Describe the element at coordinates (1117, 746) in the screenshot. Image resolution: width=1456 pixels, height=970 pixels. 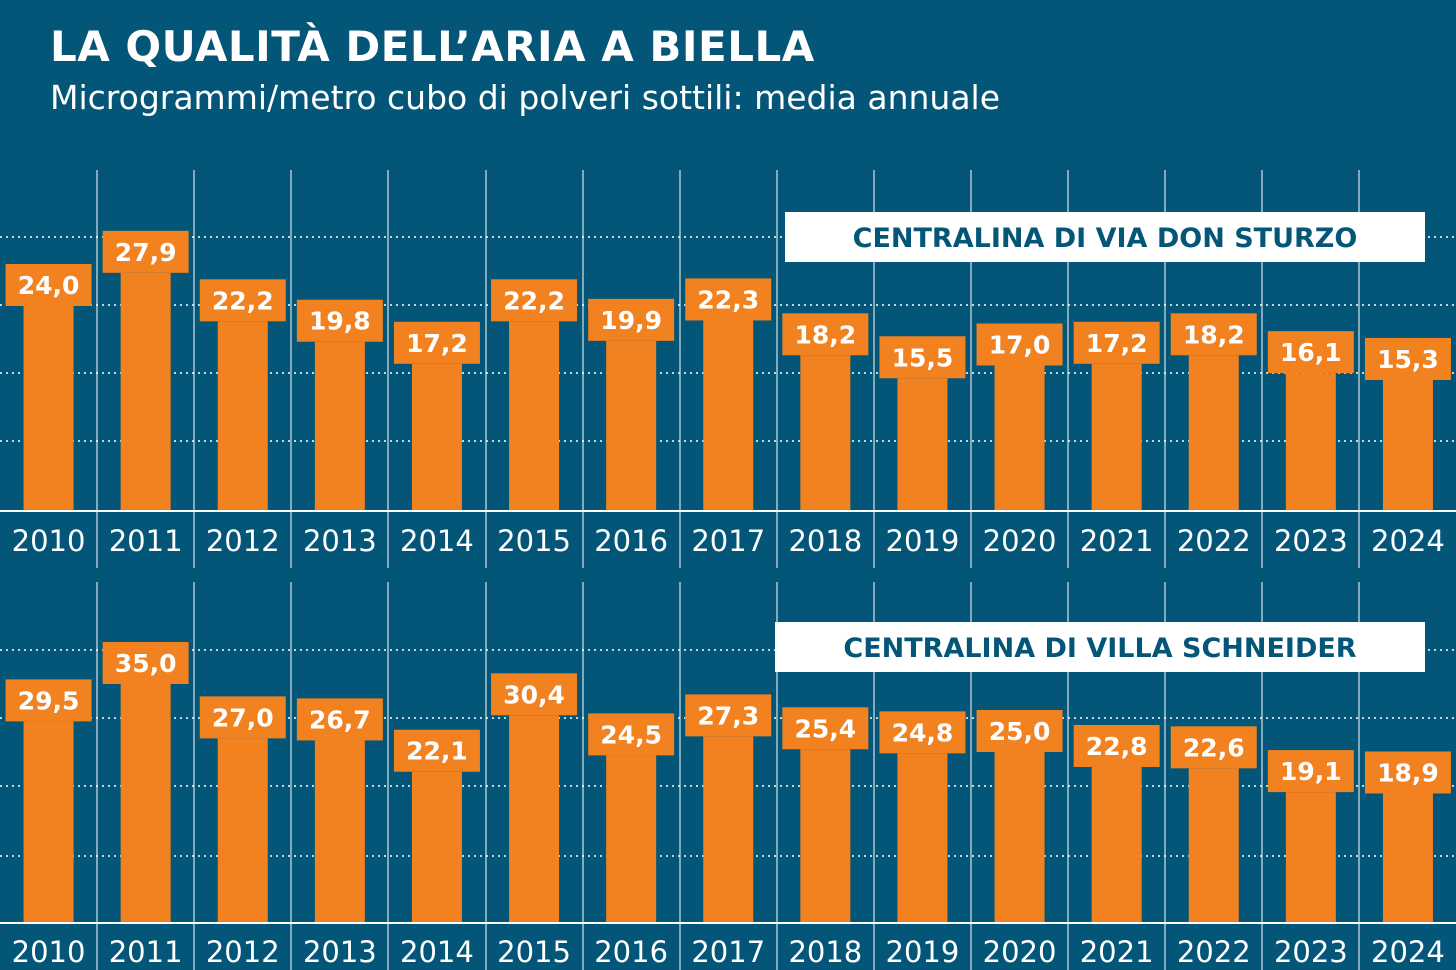
I see `bar-value-label: 22,8` at that location.